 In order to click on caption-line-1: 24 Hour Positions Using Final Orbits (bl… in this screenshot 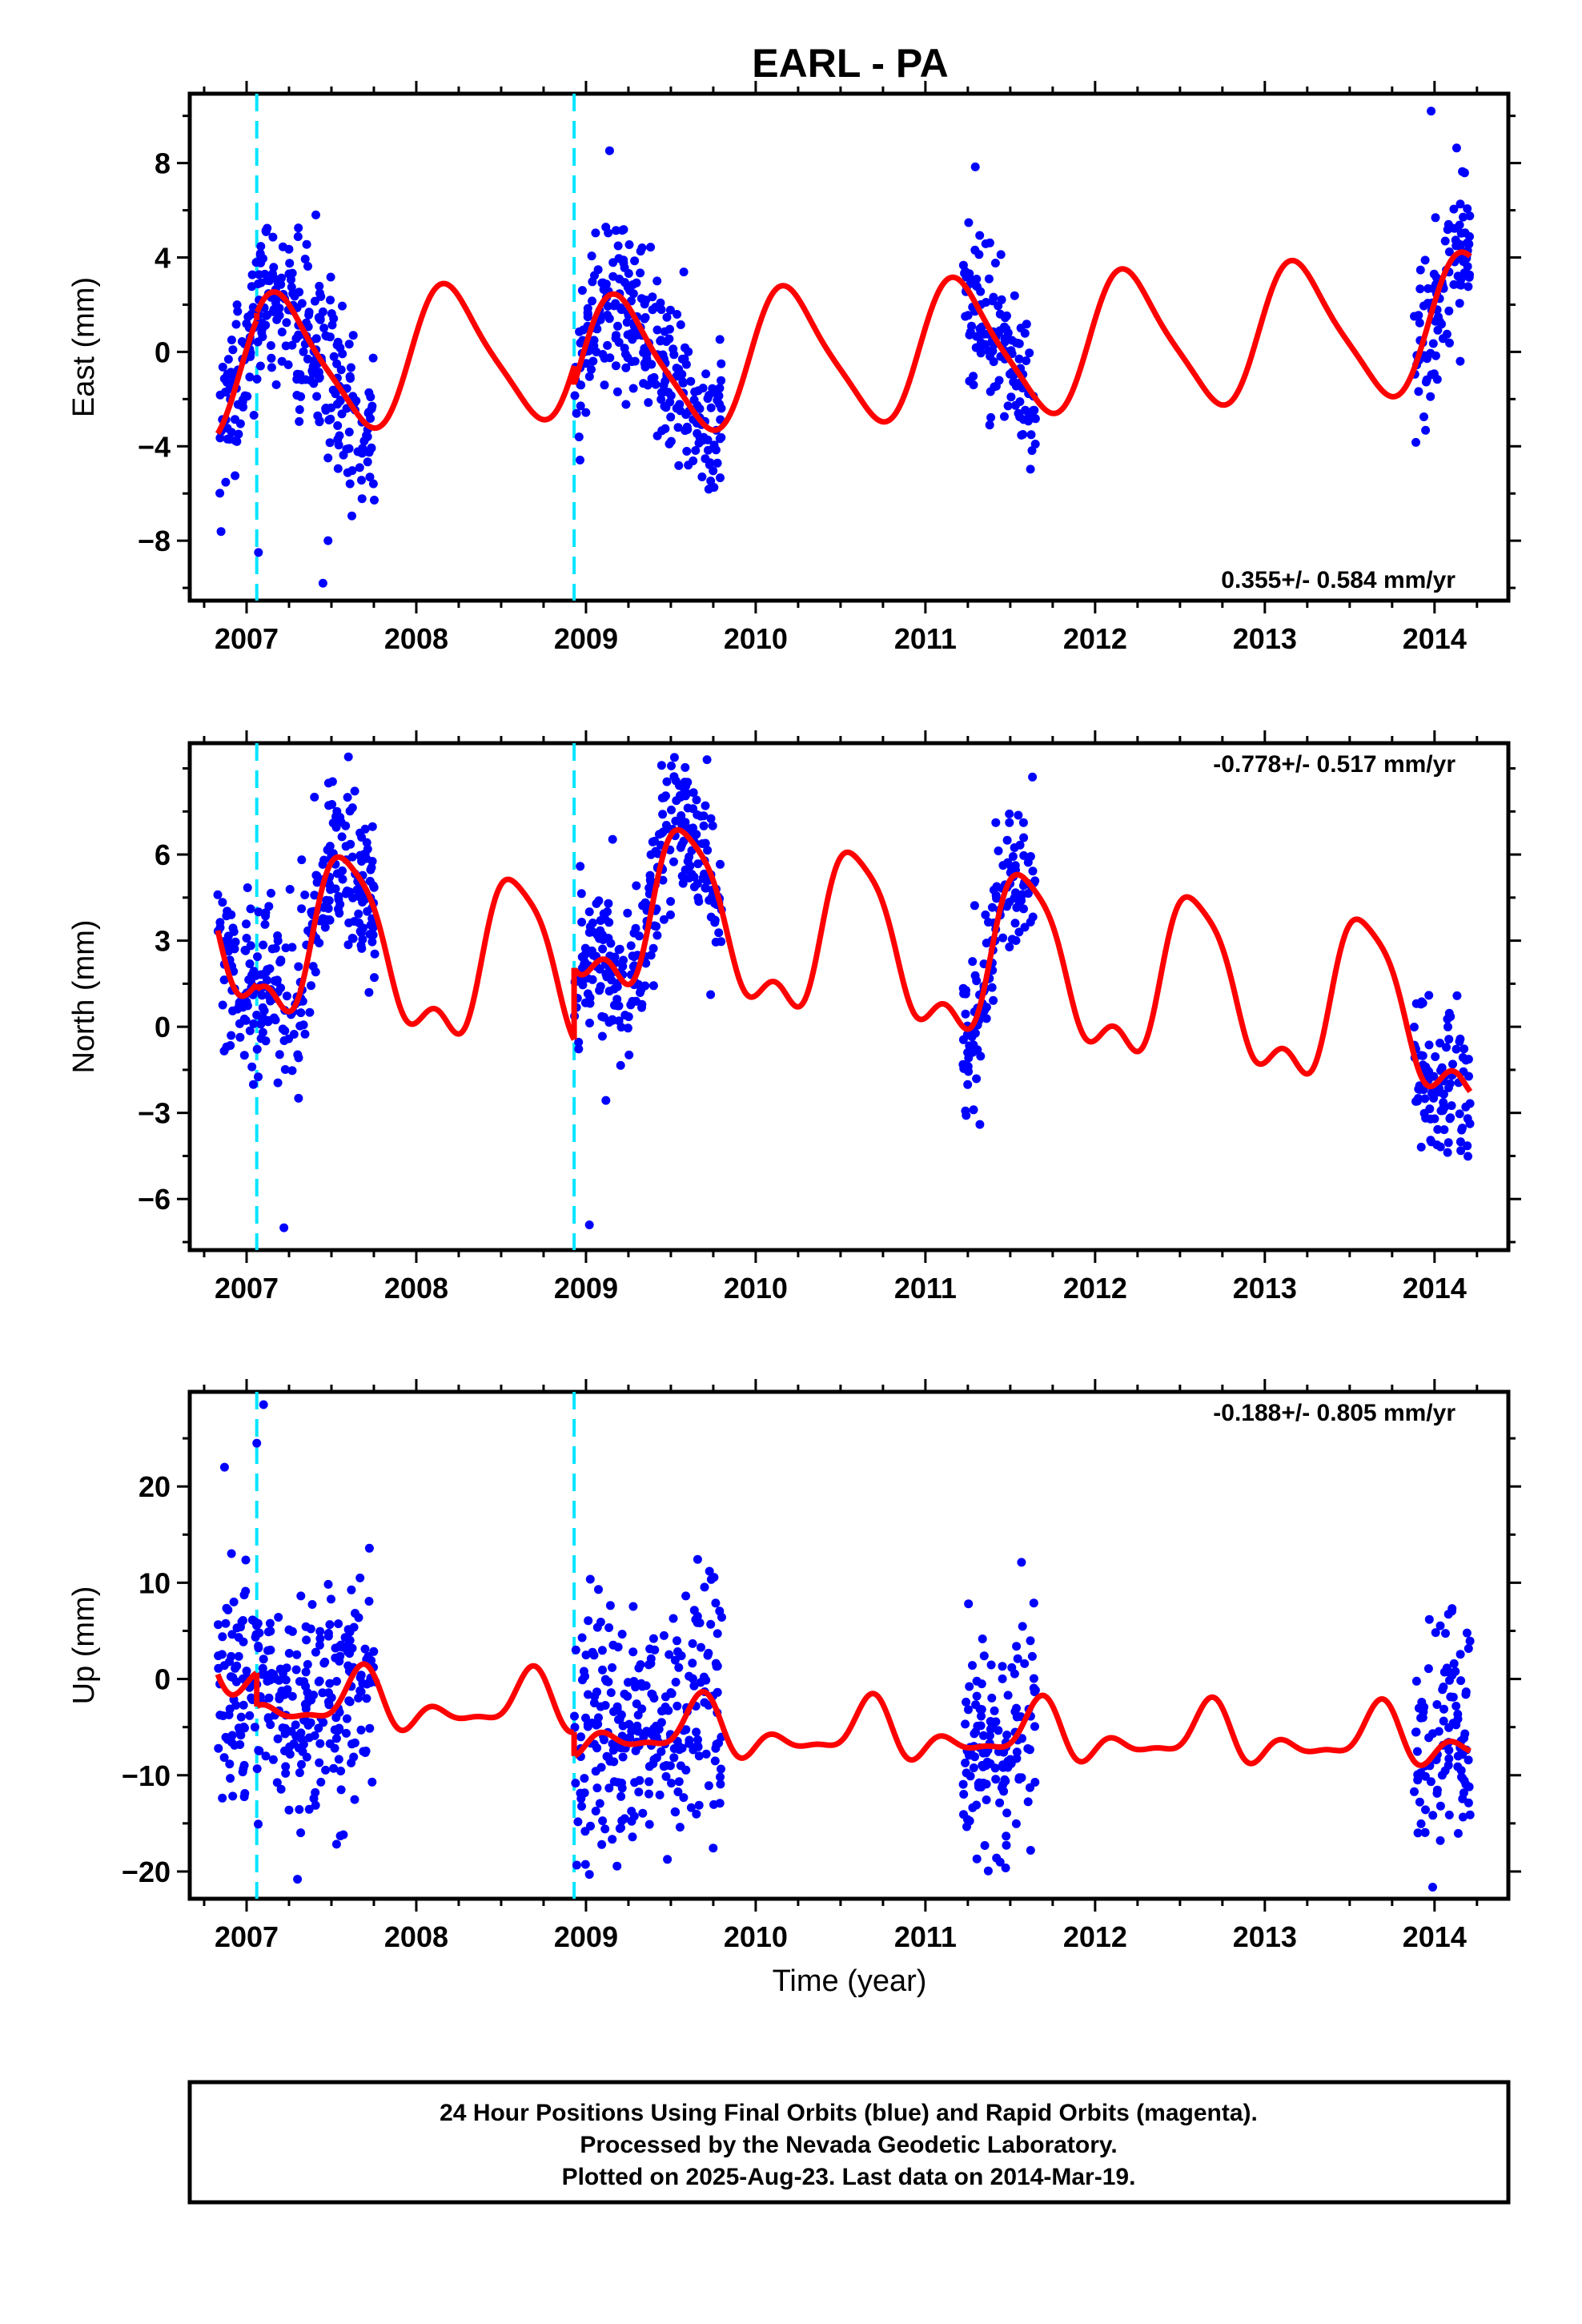, I will do `click(849, 2113)`.